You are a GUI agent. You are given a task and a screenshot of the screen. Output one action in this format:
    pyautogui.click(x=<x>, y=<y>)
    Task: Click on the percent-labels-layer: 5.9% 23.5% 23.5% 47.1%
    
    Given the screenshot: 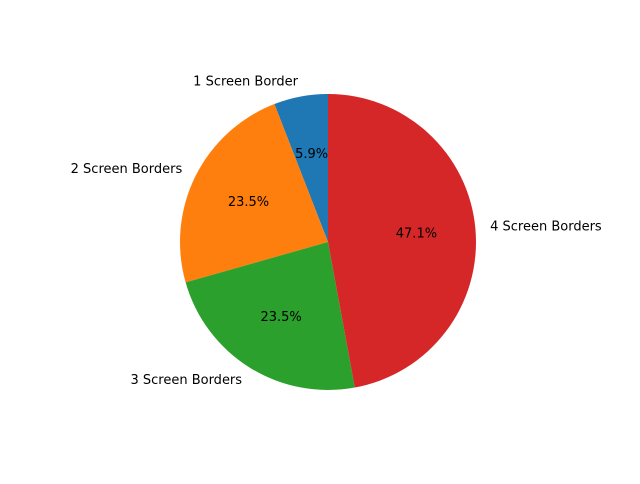 What is the action you would take?
    pyautogui.click(x=332, y=236)
    